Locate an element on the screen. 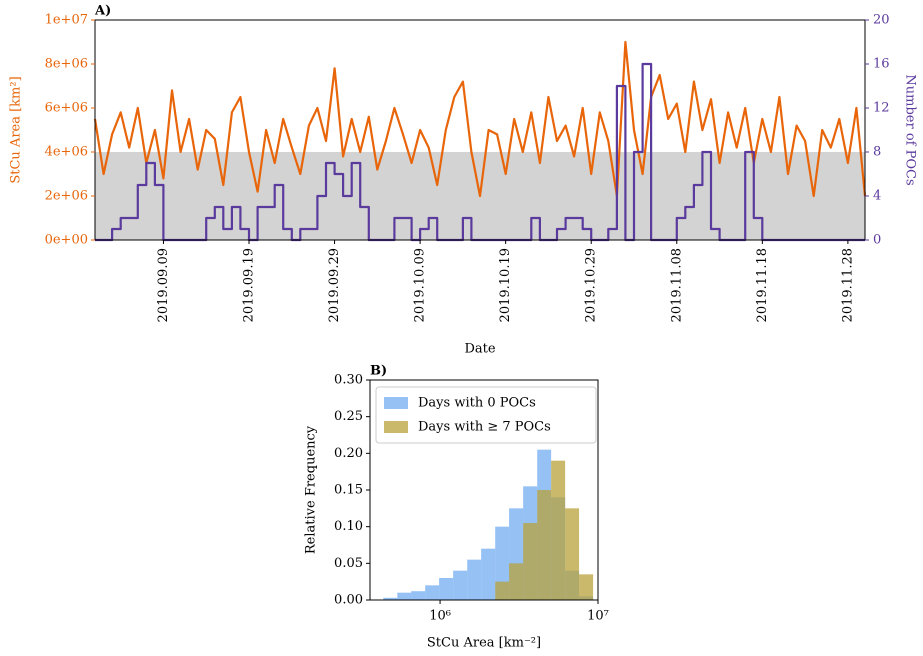 This screenshot has height=656, width=923. y2-tick-label: 20 is located at coordinates (881, 20).